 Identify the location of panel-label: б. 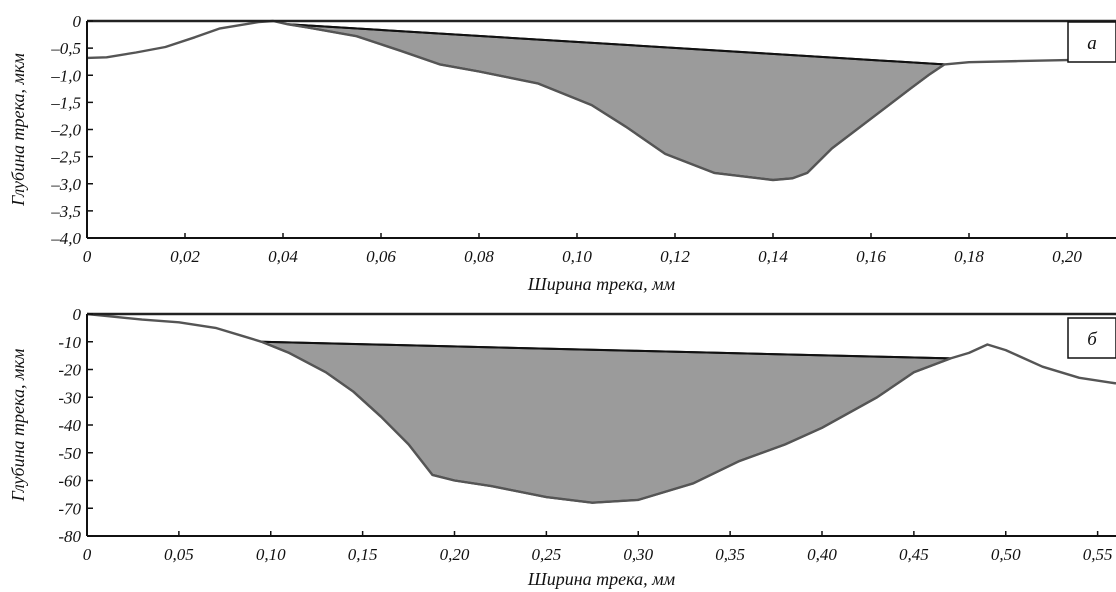
(1092, 339).